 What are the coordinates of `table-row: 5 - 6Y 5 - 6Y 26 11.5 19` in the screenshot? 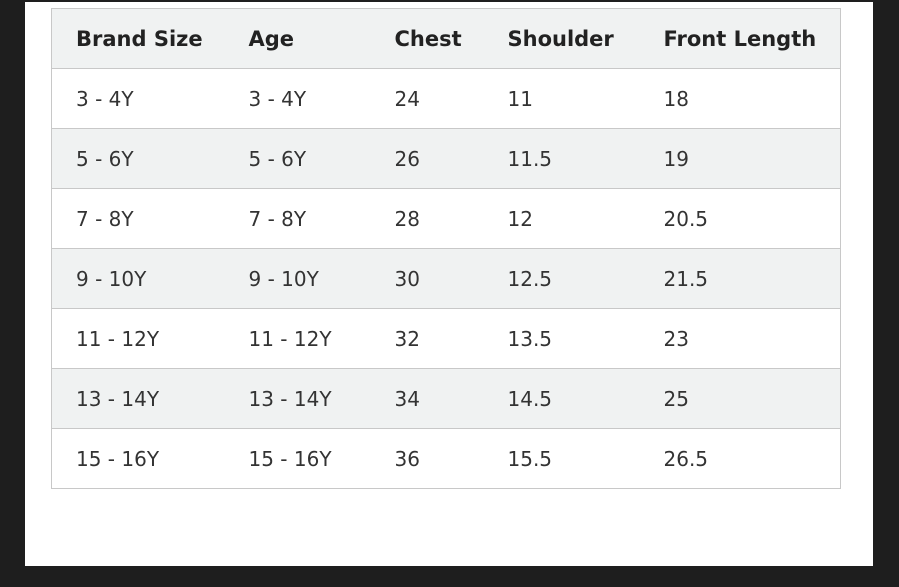 It's located at (446, 158).